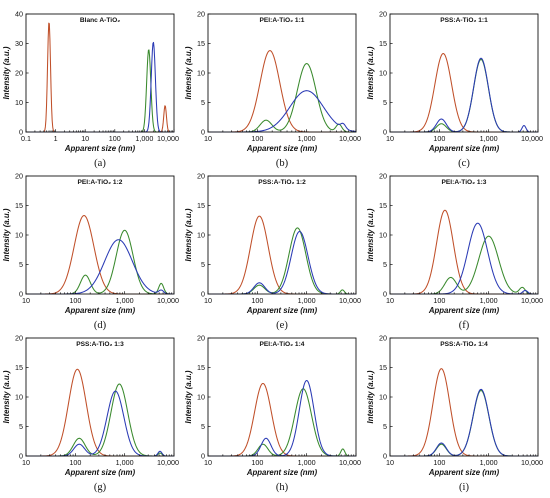 Image resolution: width=550 pixels, height=498 pixels. What do you see at coordinates (282, 182) in the screenshot?
I see `panel-title: PSS:A-TiO₂ 1:2` at bounding box center [282, 182].